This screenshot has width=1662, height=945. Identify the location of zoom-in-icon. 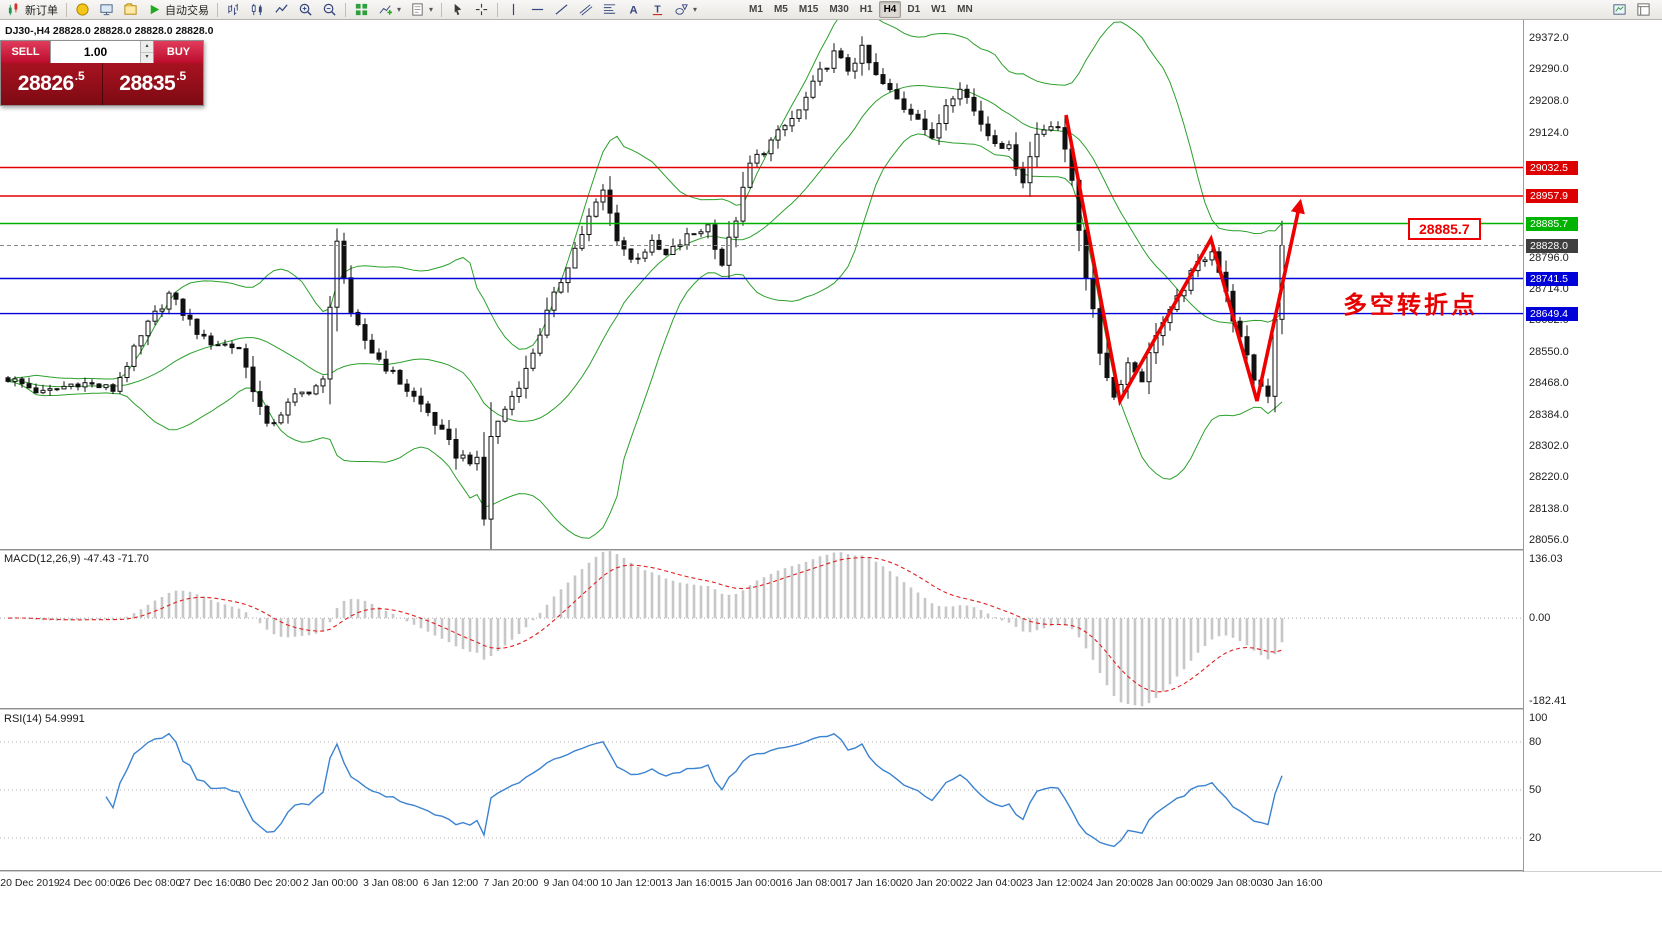
(305, 9).